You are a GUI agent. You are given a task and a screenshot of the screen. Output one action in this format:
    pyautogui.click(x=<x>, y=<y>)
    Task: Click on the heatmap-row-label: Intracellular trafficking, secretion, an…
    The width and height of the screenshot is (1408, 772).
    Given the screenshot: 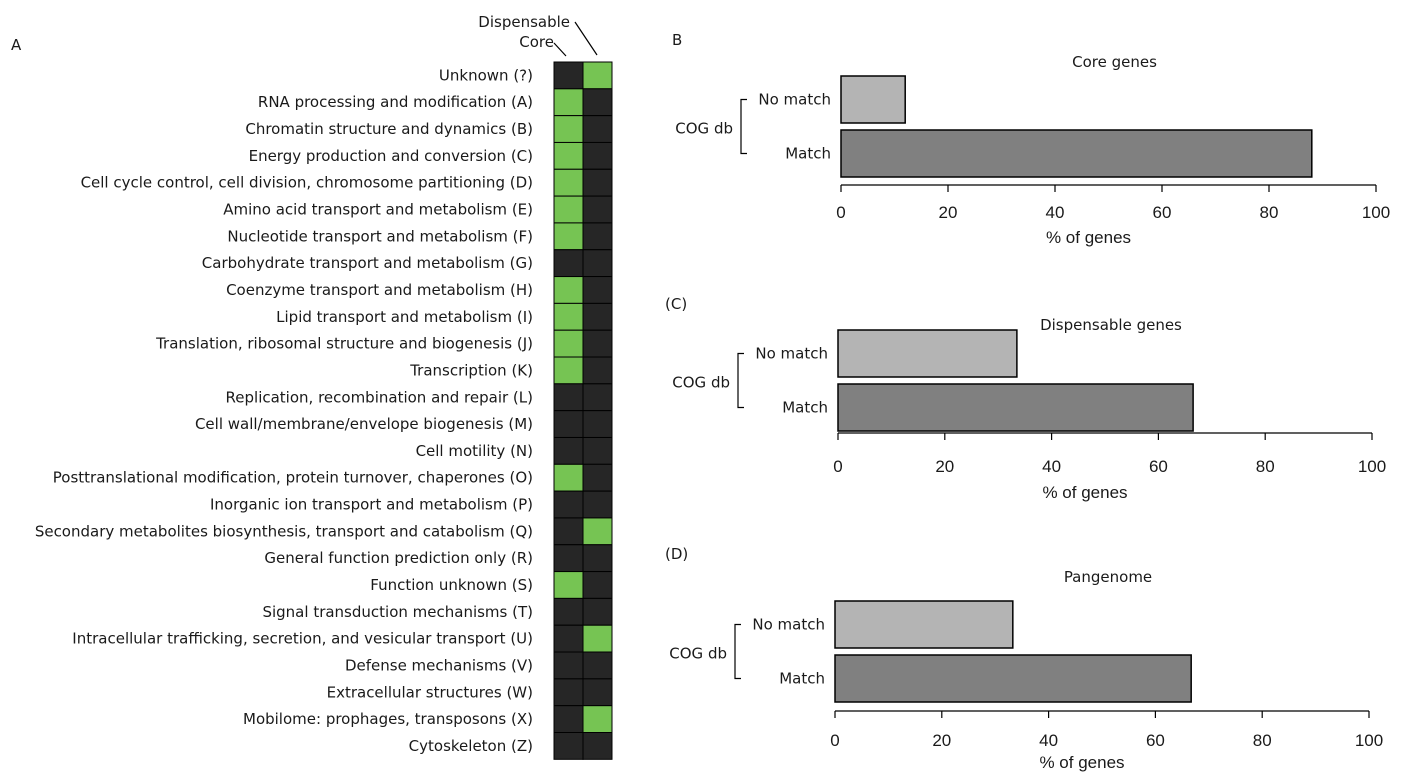 What is the action you would take?
    pyautogui.click(x=302, y=639)
    